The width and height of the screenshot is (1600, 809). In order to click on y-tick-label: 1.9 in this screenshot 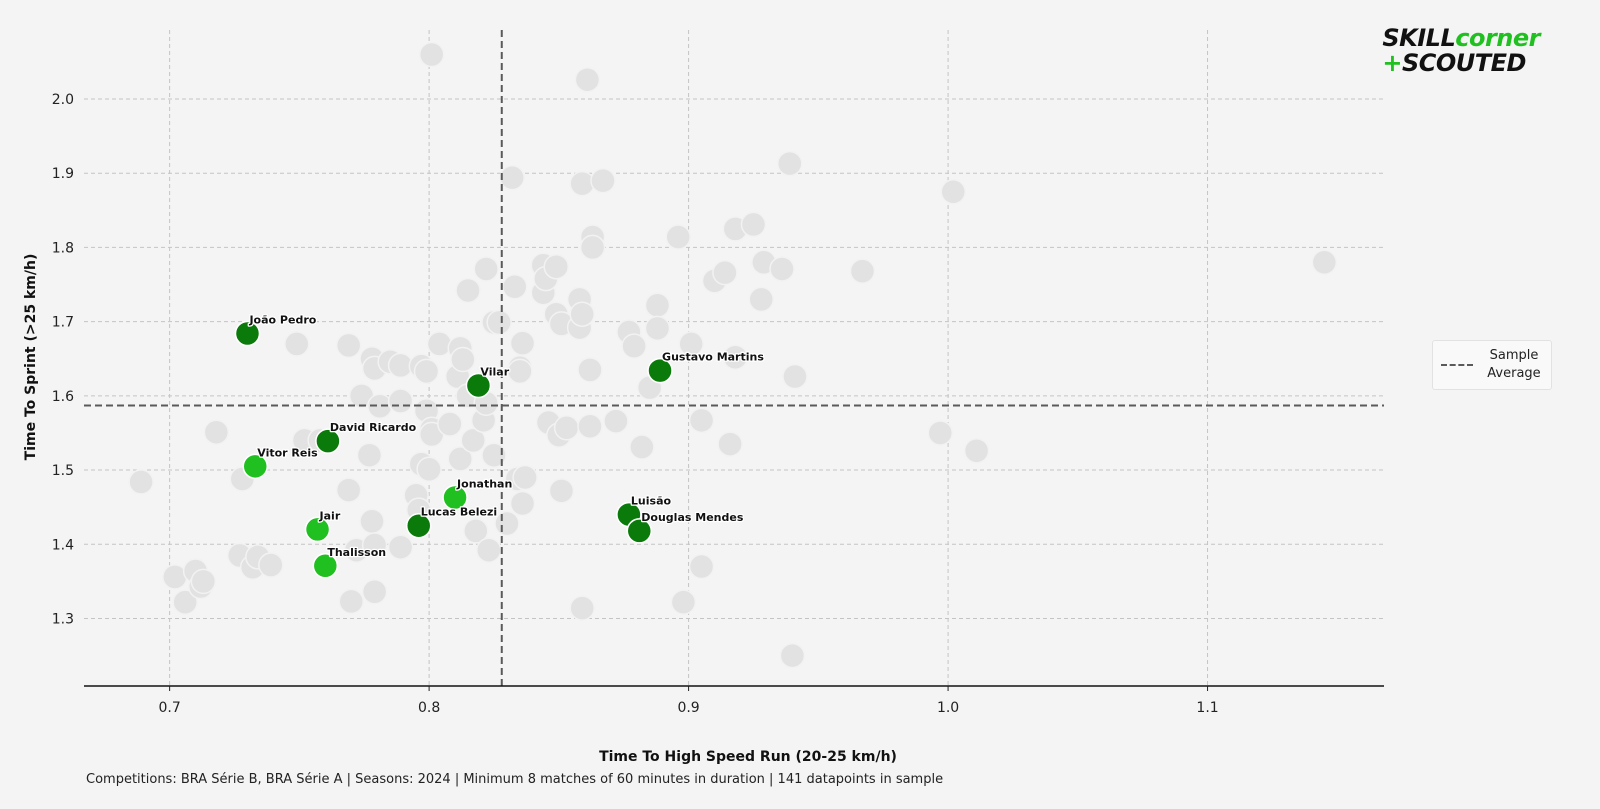, I will do `click(63, 174)`.